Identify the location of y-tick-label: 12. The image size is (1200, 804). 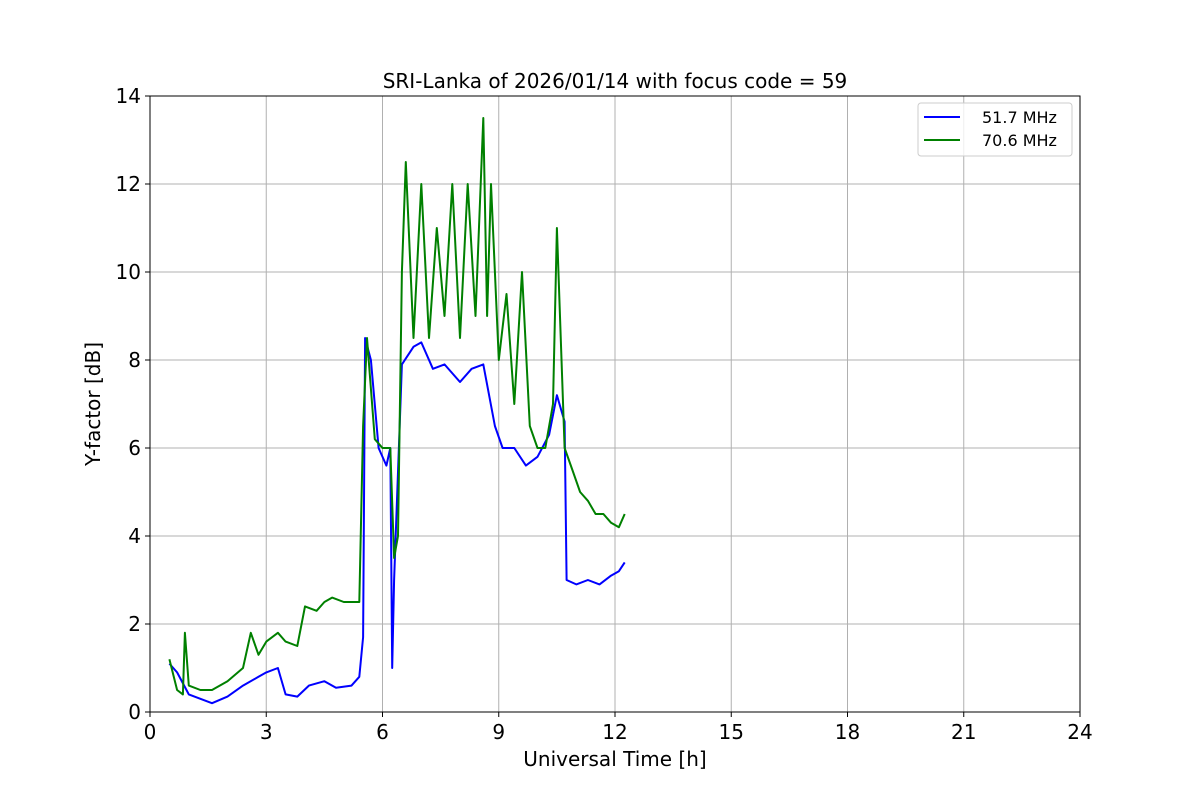
(128, 184).